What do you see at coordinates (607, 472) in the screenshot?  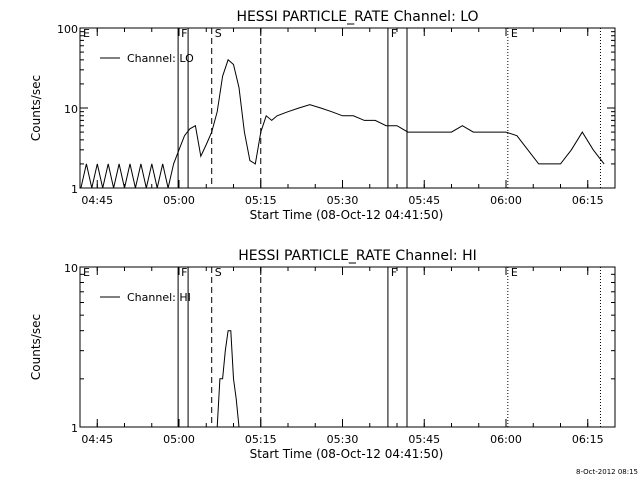 I see `footer-stamp: 8-Oct-2012 08:15` at bounding box center [607, 472].